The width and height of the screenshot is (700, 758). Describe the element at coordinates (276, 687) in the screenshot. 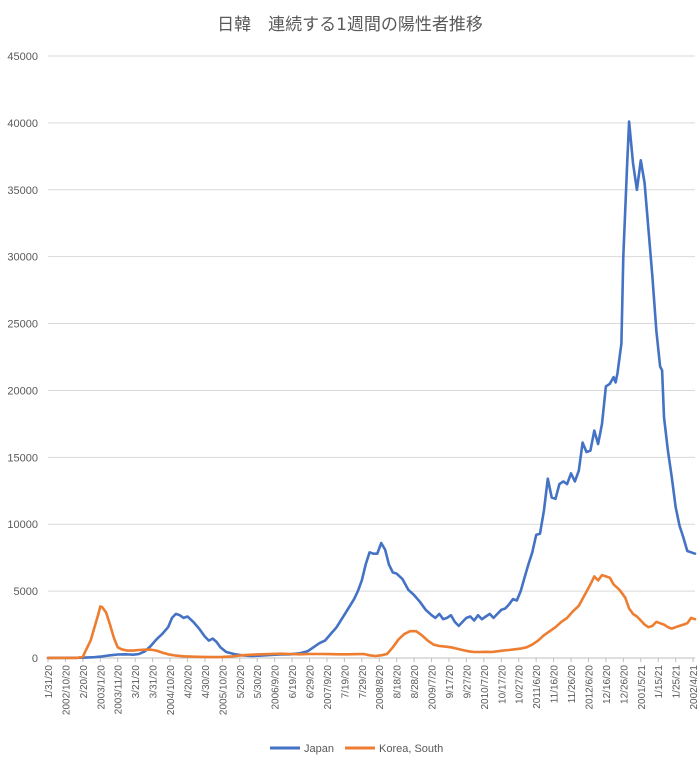

I see `x-tick-label: 2006/9/20` at that location.